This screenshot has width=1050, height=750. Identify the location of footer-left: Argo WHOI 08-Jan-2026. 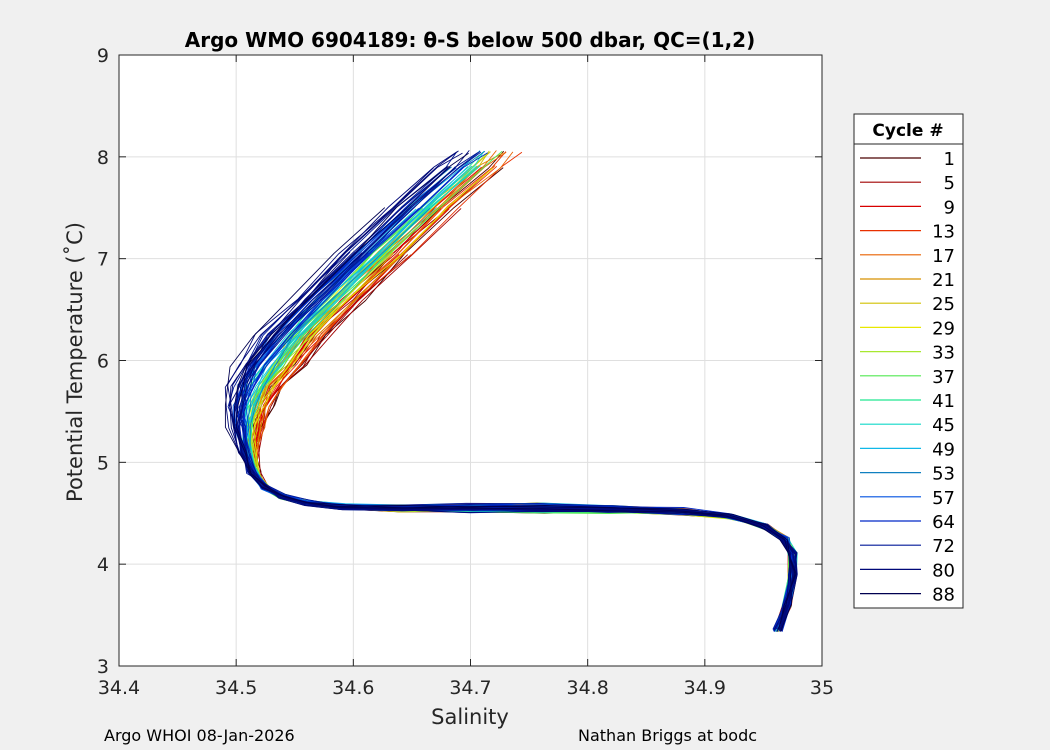
(199, 735).